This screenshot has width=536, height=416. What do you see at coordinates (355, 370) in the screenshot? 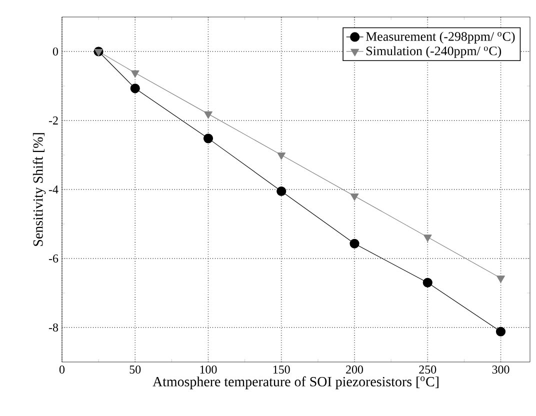
I see `x-tick-label: 200` at bounding box center [355, 370].